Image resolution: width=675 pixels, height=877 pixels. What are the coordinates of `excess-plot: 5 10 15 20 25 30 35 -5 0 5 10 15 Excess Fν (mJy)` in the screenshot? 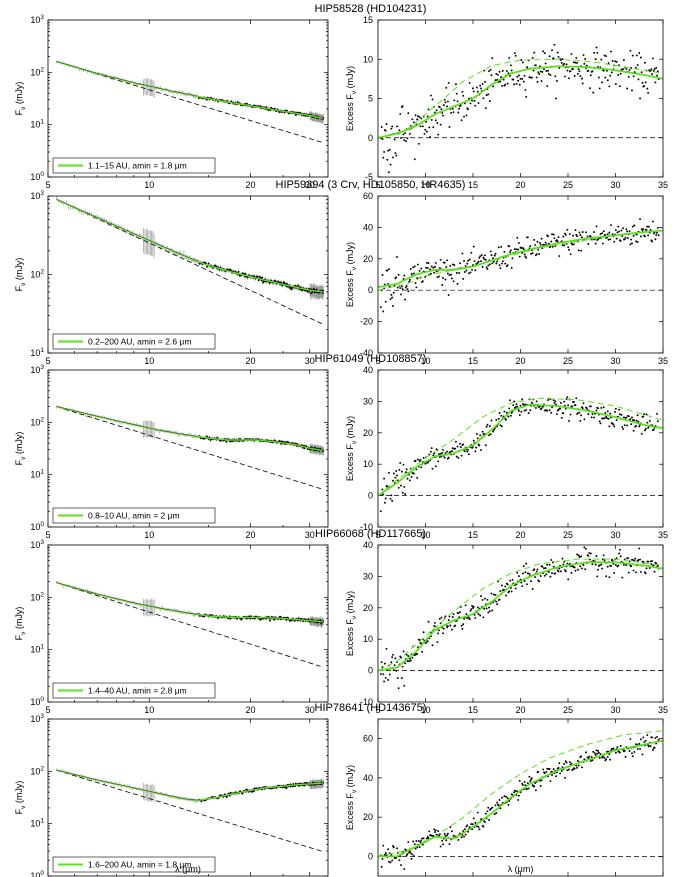 It's located at (506, 102).